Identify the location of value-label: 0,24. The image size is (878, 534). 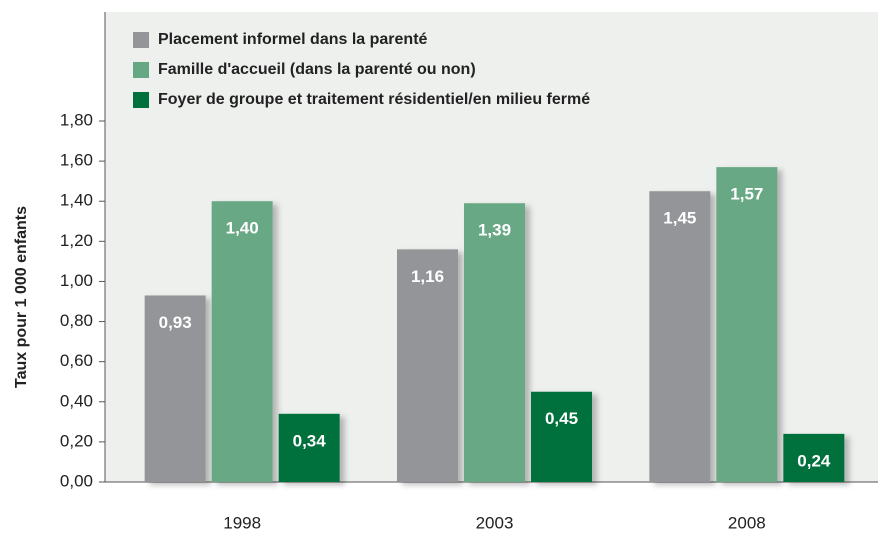
(814, 460).